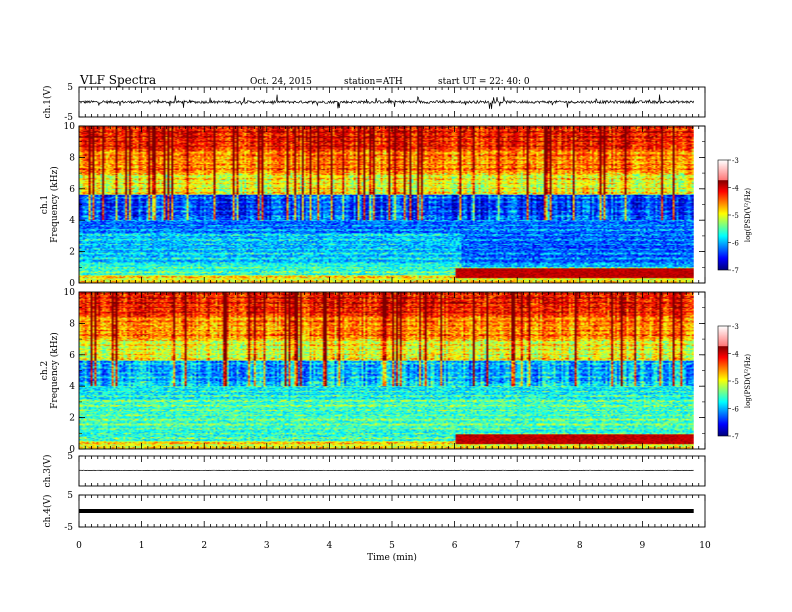 The height and width of the screenshot is (612, 792). Describe the element at coordinates (517, 546) in the screenshot. I see `x-tick-label: 7` at that location.